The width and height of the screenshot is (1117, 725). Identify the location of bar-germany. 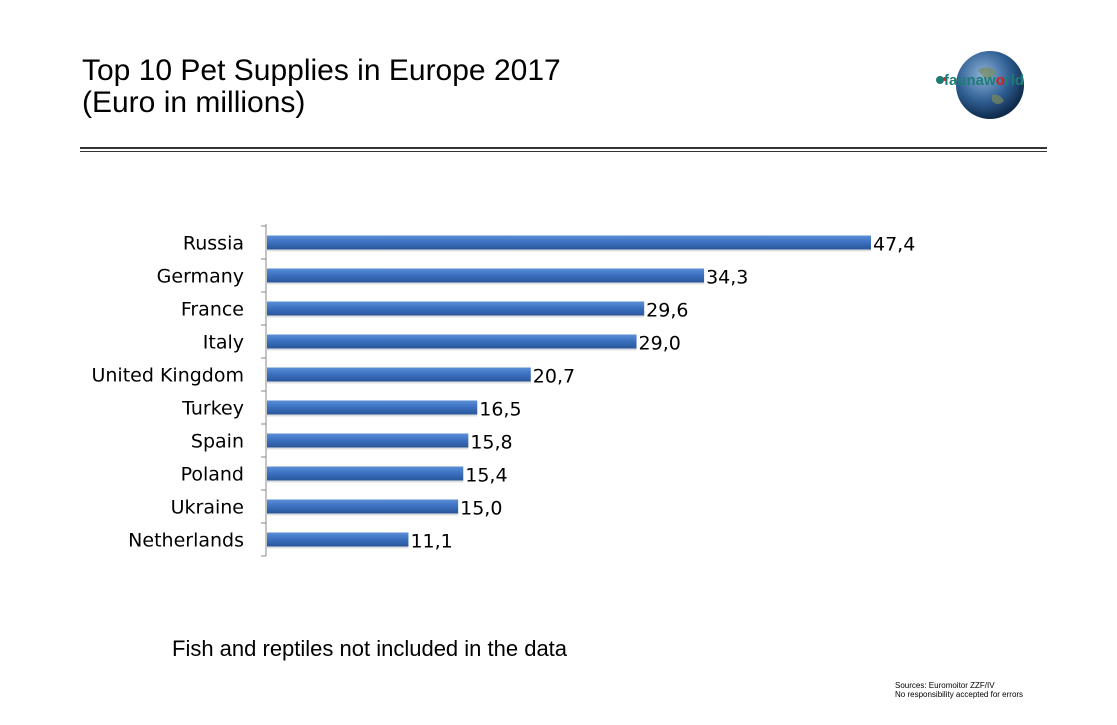
(486, 275).